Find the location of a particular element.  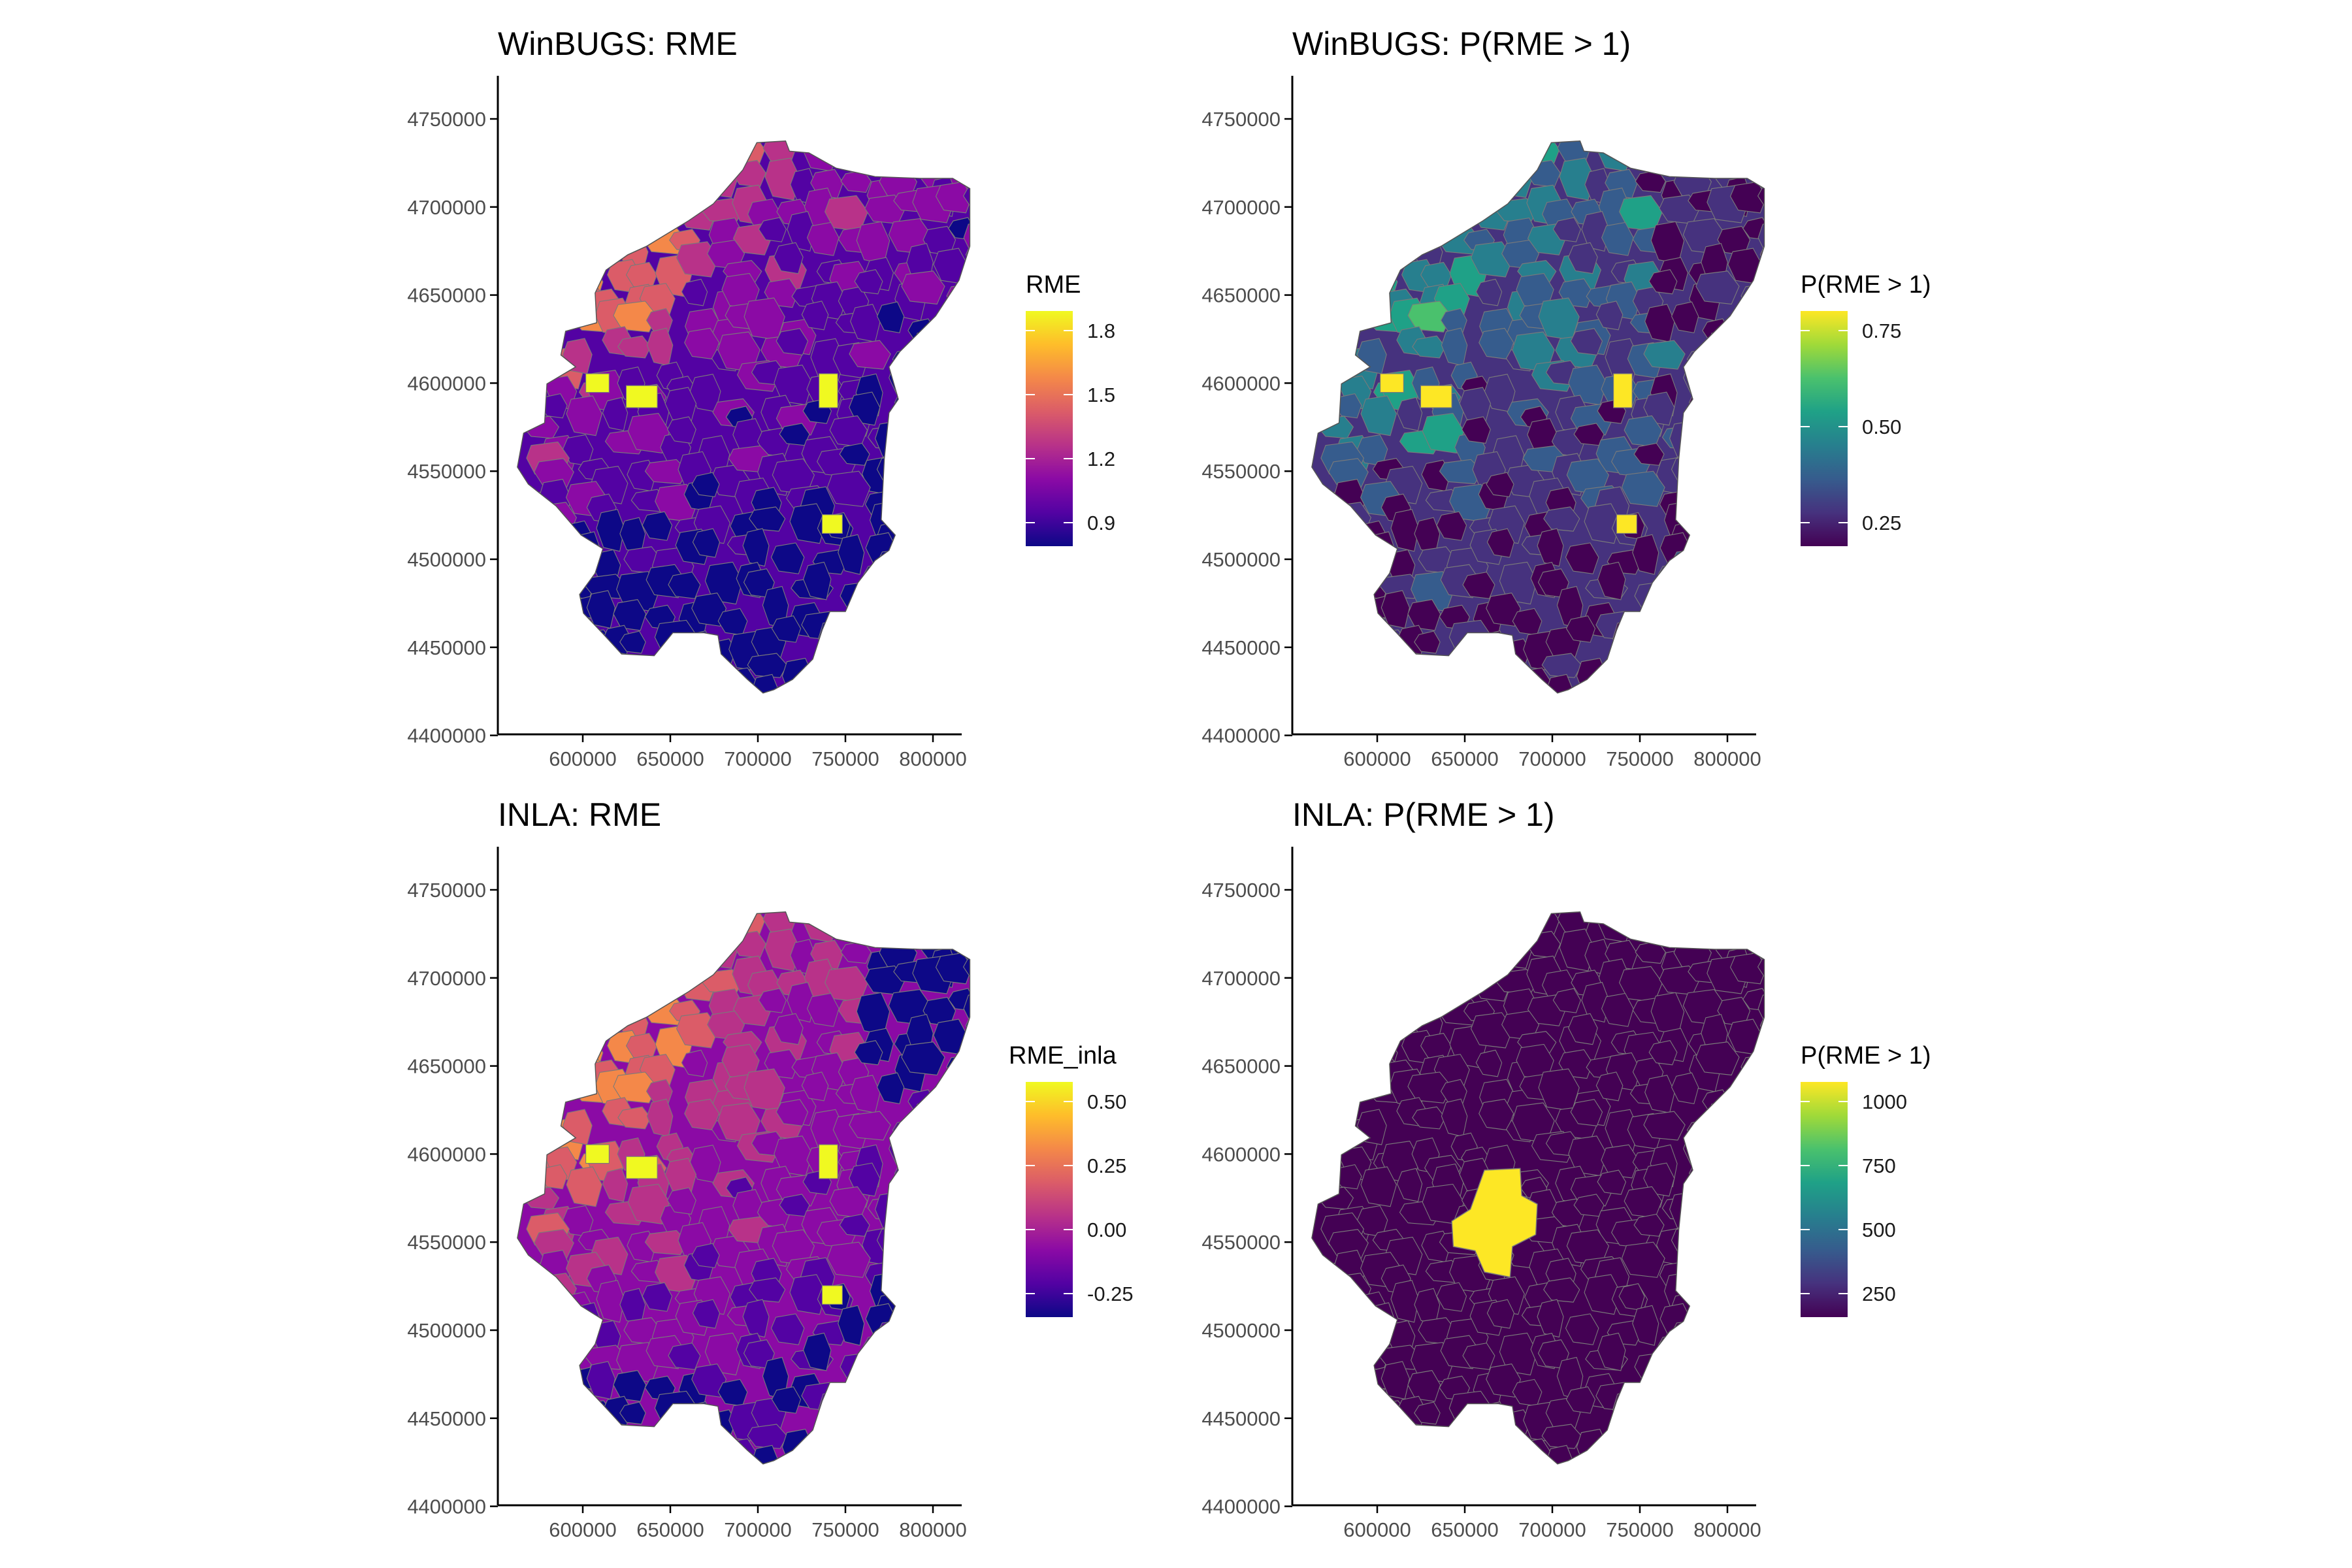

legend-title: P(RME > 1) is located at coordinates (1866, 285).